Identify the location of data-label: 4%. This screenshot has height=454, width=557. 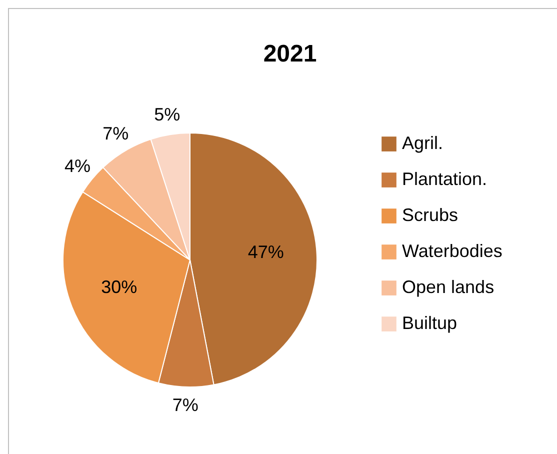
(77, 166).